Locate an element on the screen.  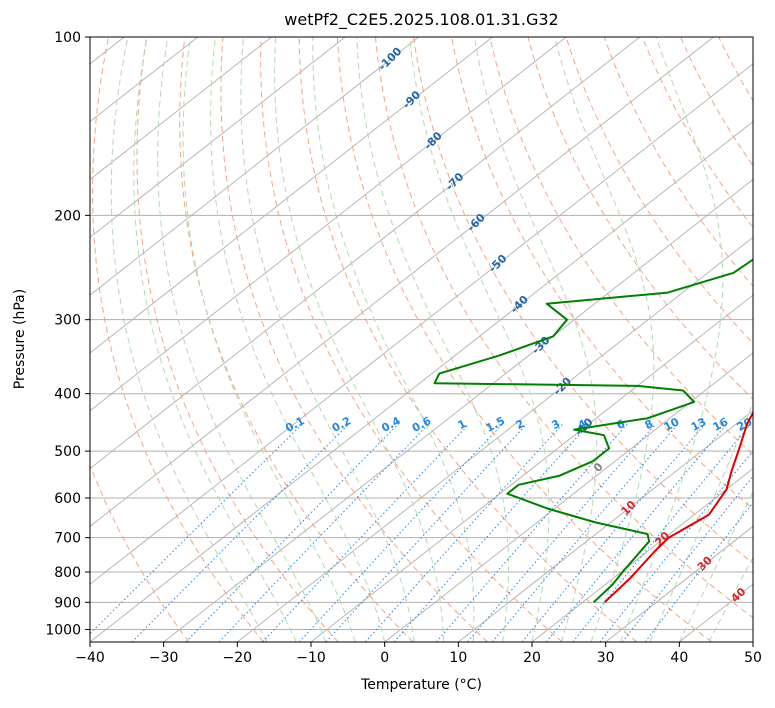
y-tick-label: 600 is located at coordinates (67, 499).